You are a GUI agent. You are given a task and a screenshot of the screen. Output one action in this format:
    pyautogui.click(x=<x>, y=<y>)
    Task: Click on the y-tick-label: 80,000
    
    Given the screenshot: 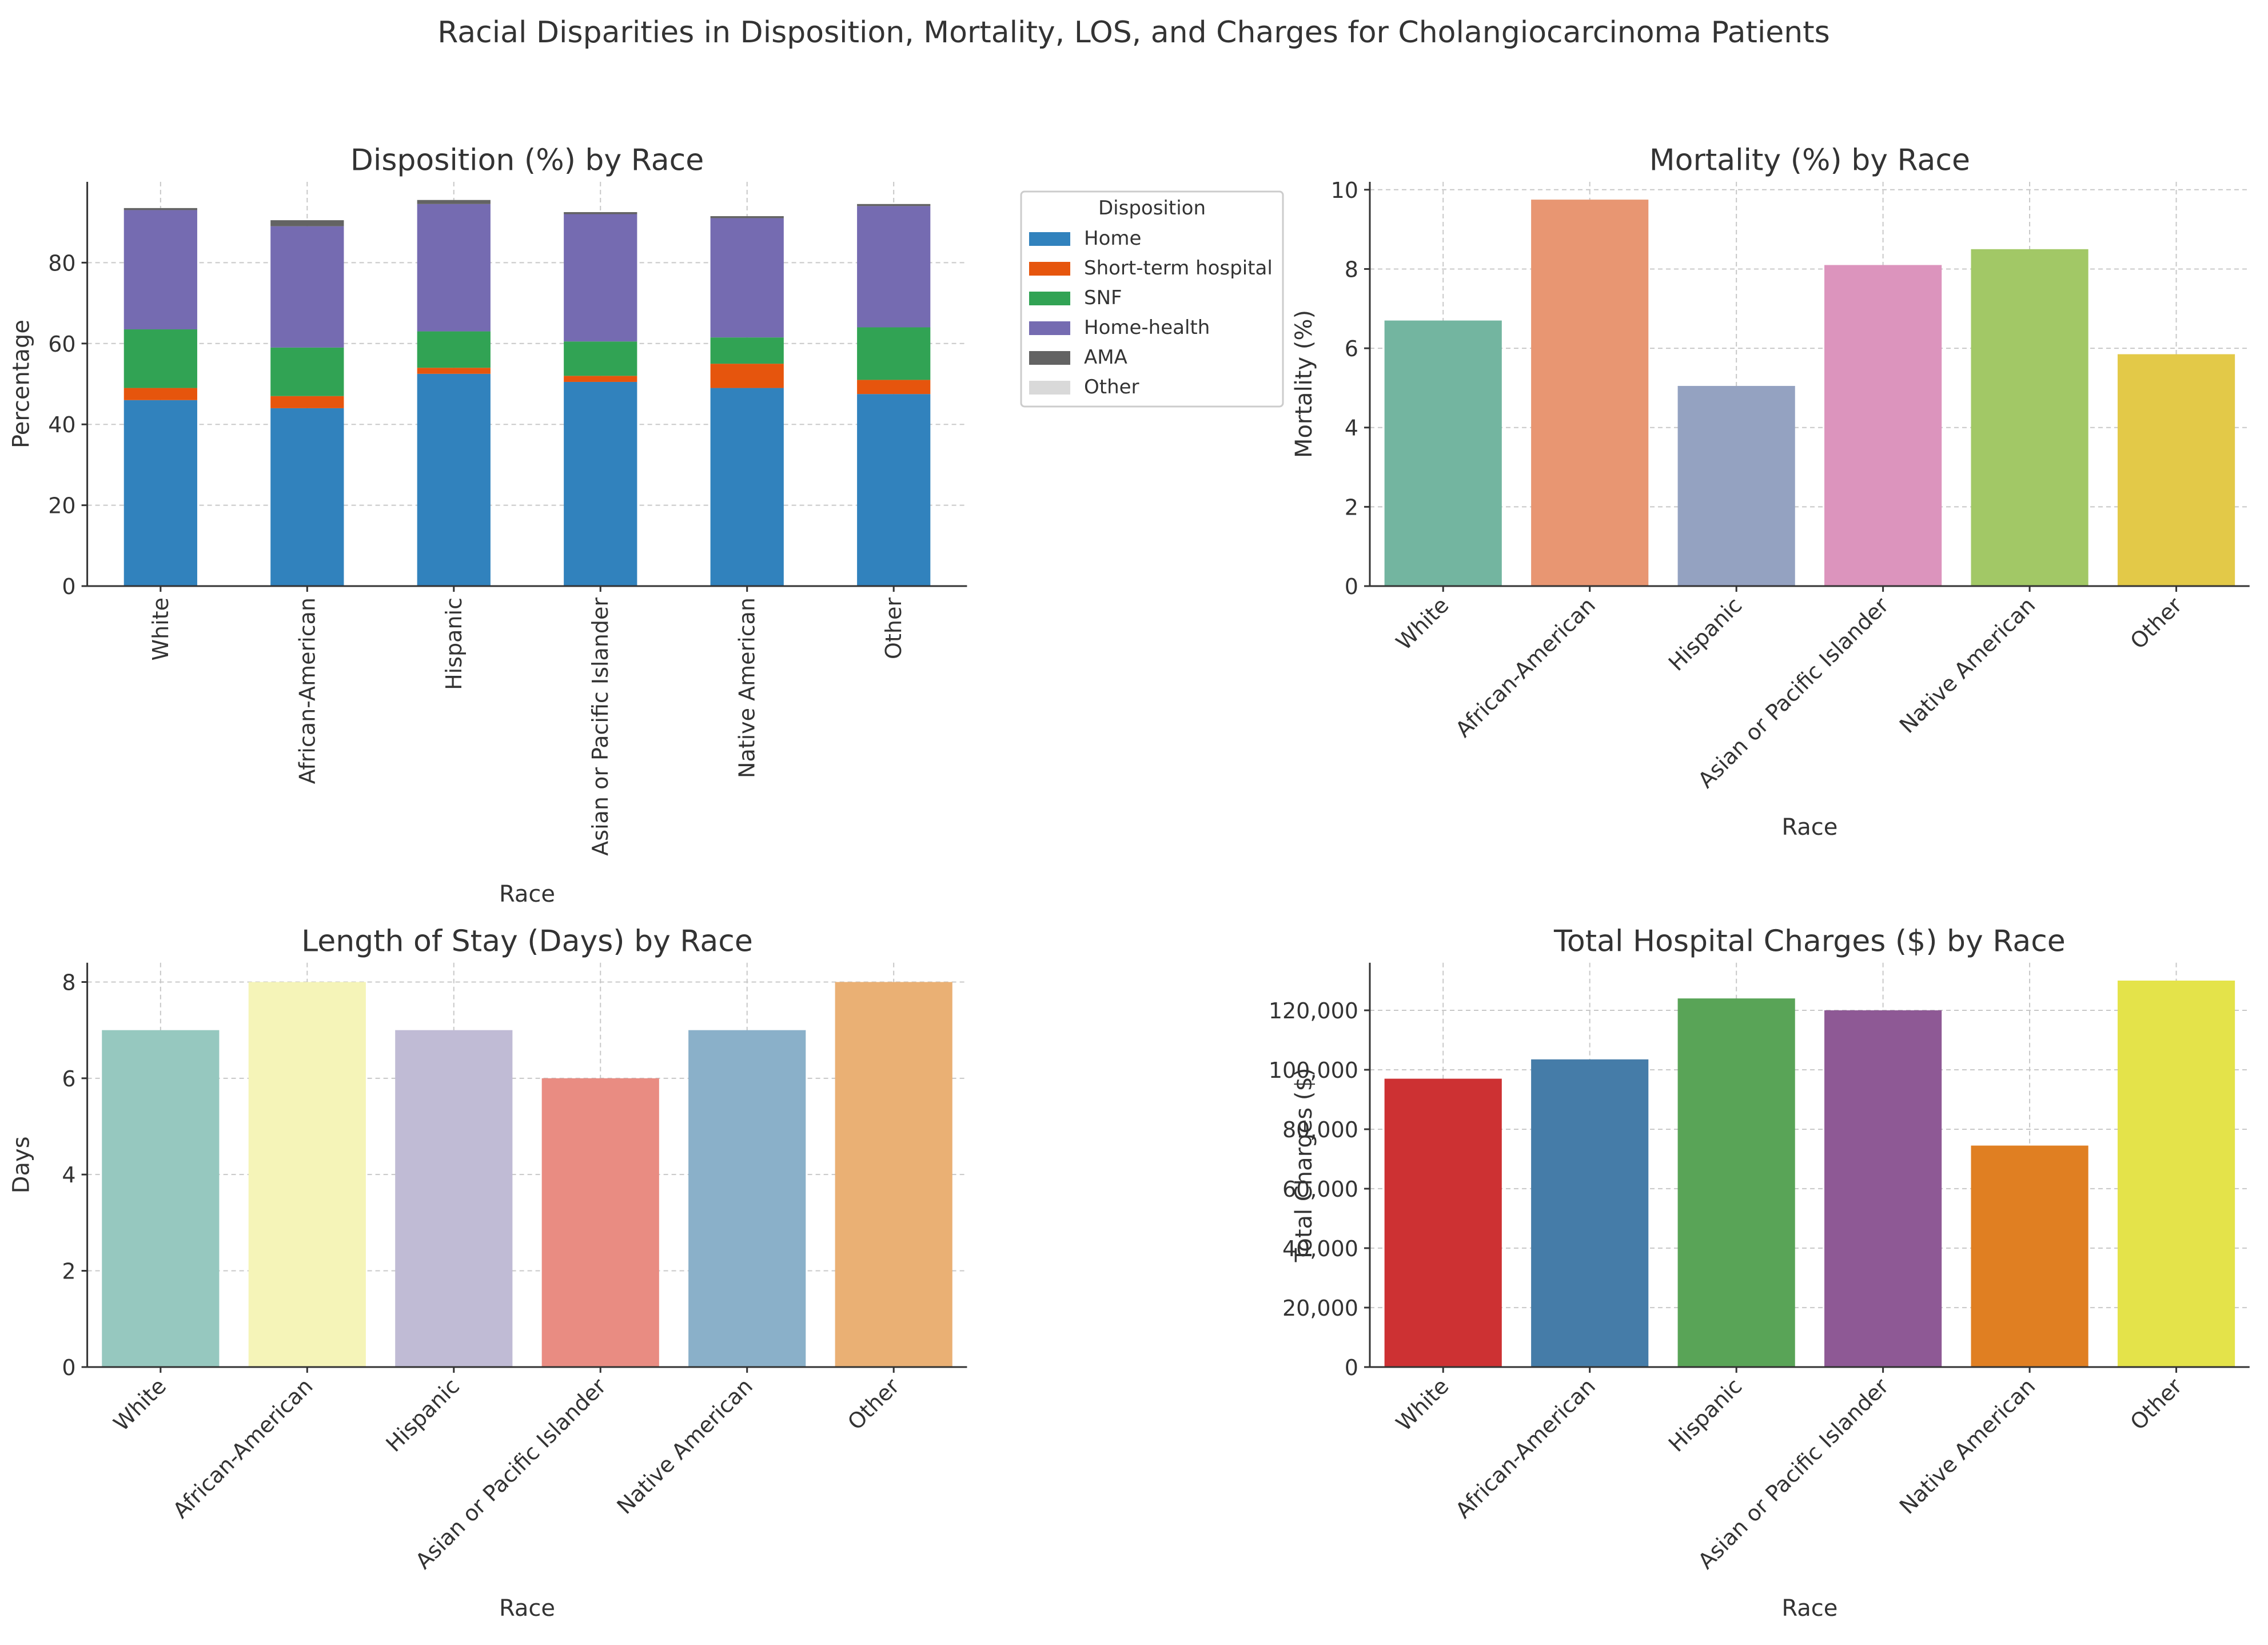 What is the action you would take?
    pyautogui.click(x=1320, y=1129)
    